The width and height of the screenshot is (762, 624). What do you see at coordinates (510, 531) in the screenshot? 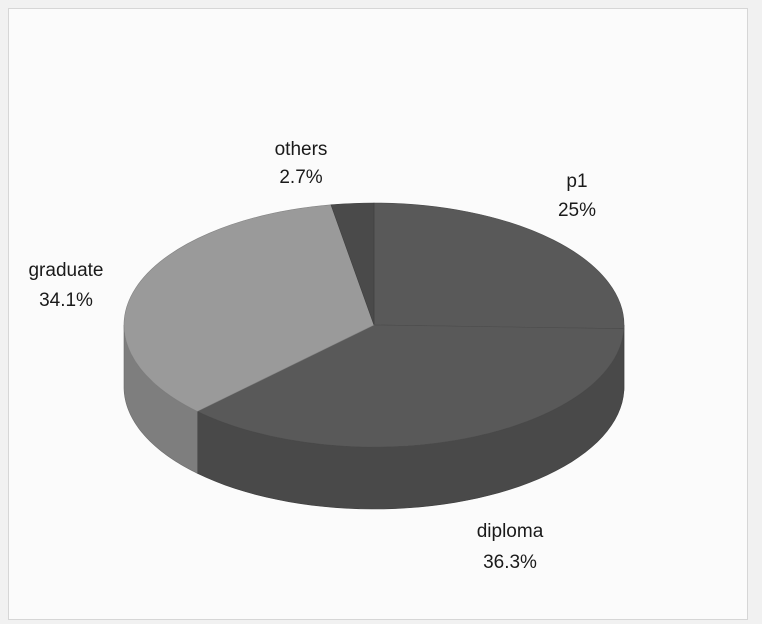
I see `slice-name-diploma: diploma` at bounding box center [510, 531].